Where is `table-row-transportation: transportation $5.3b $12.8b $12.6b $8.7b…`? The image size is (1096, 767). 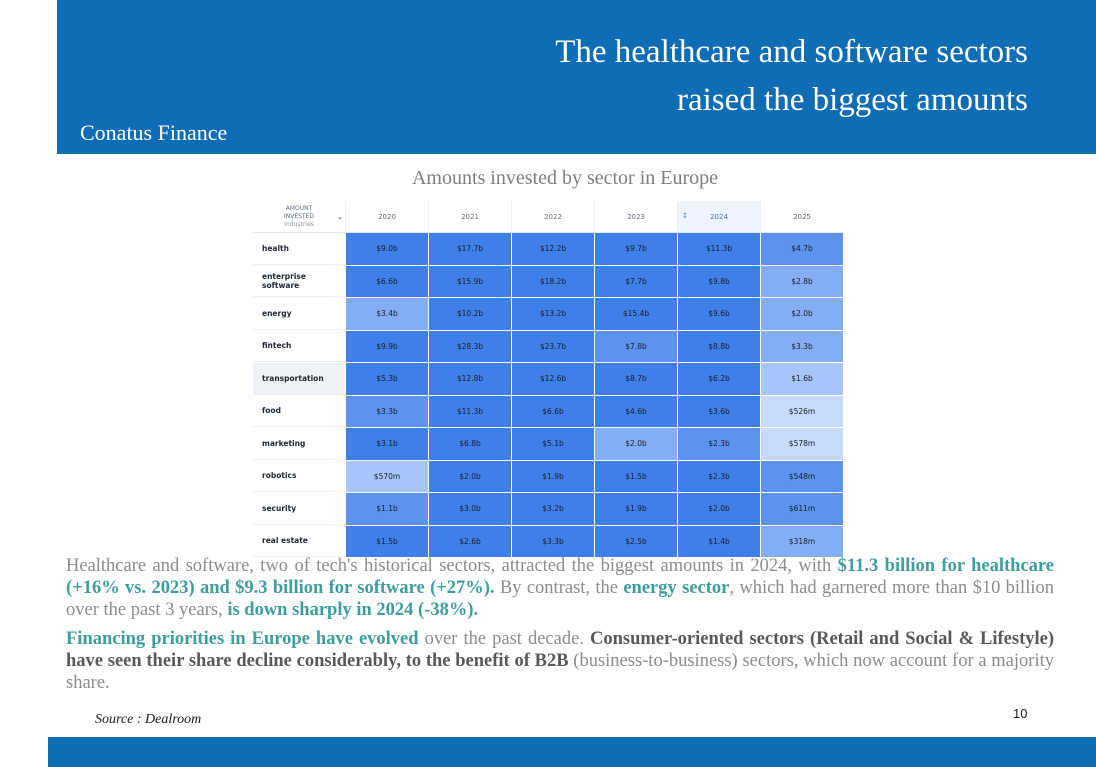
table-row-transportation: transportation $5.3b $12.8b $12.6b $8.7b… is located at coordinates (548, 379).